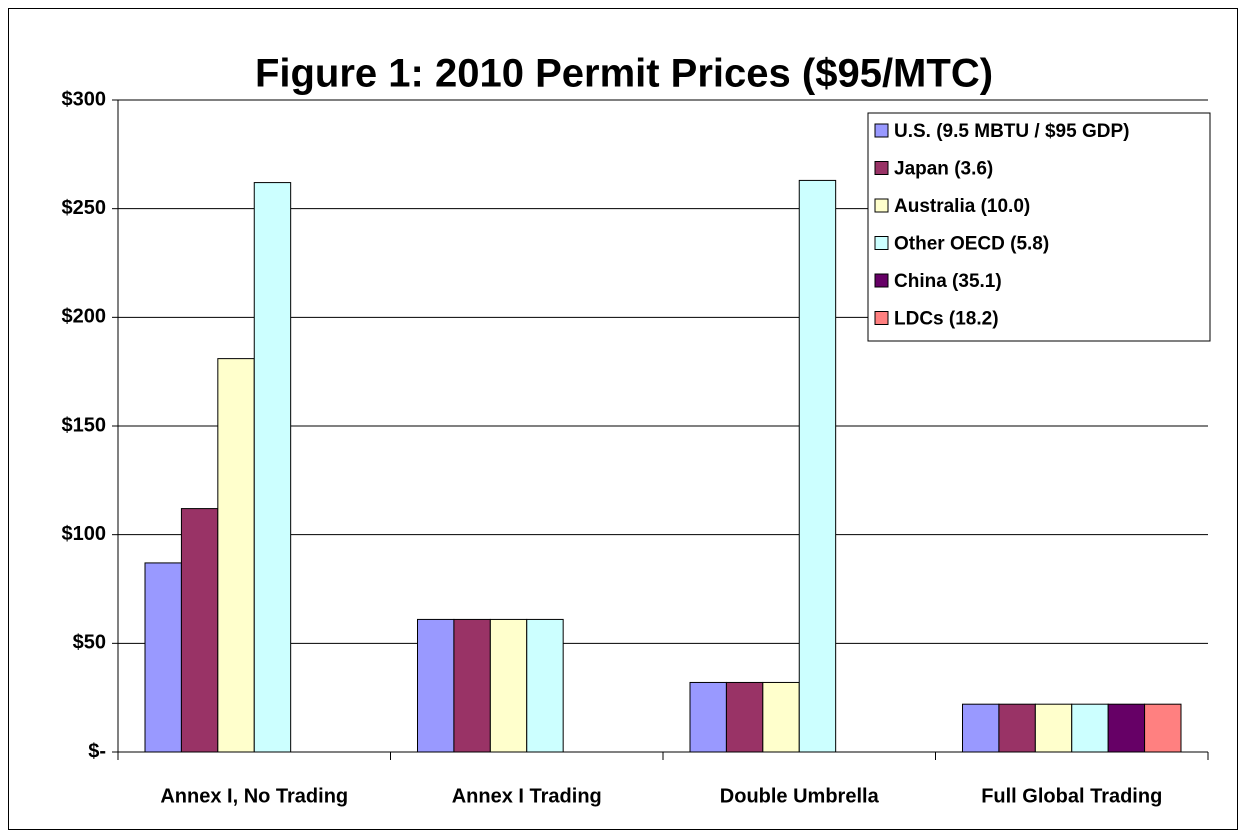 The image size is (1247, 840). What do you see at coordinates (84, 317) in the screenshot?
I see `y-tick-label: $200` at bounding box center [84, 317].